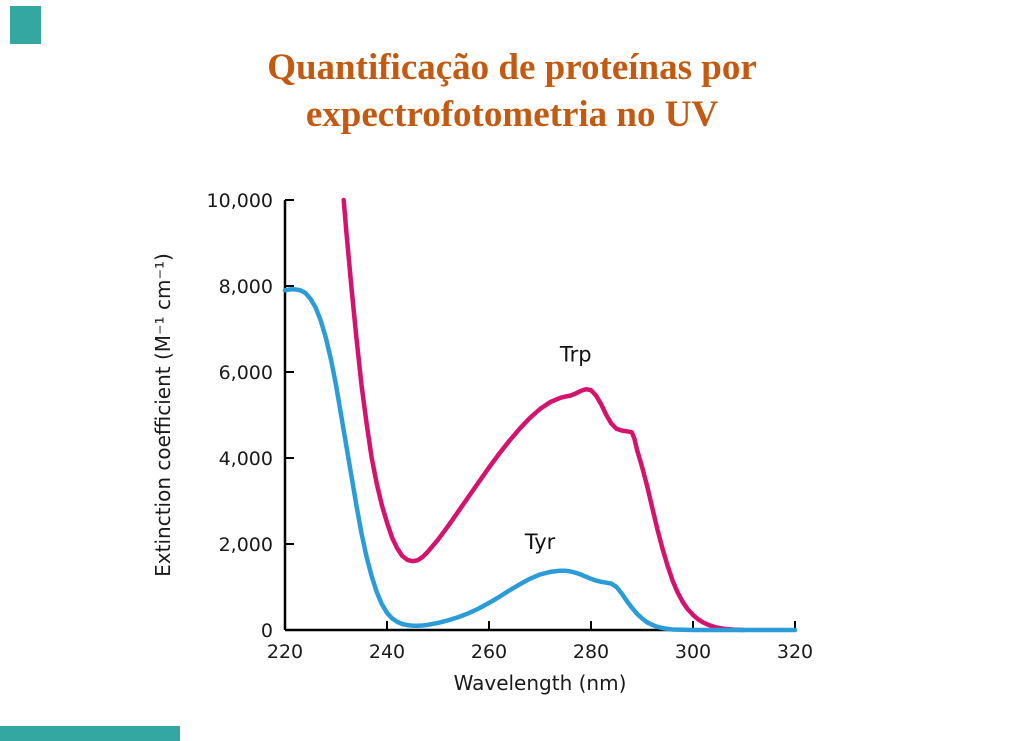  I want to click on y-tick-label: 4,000, so click(246, 459).